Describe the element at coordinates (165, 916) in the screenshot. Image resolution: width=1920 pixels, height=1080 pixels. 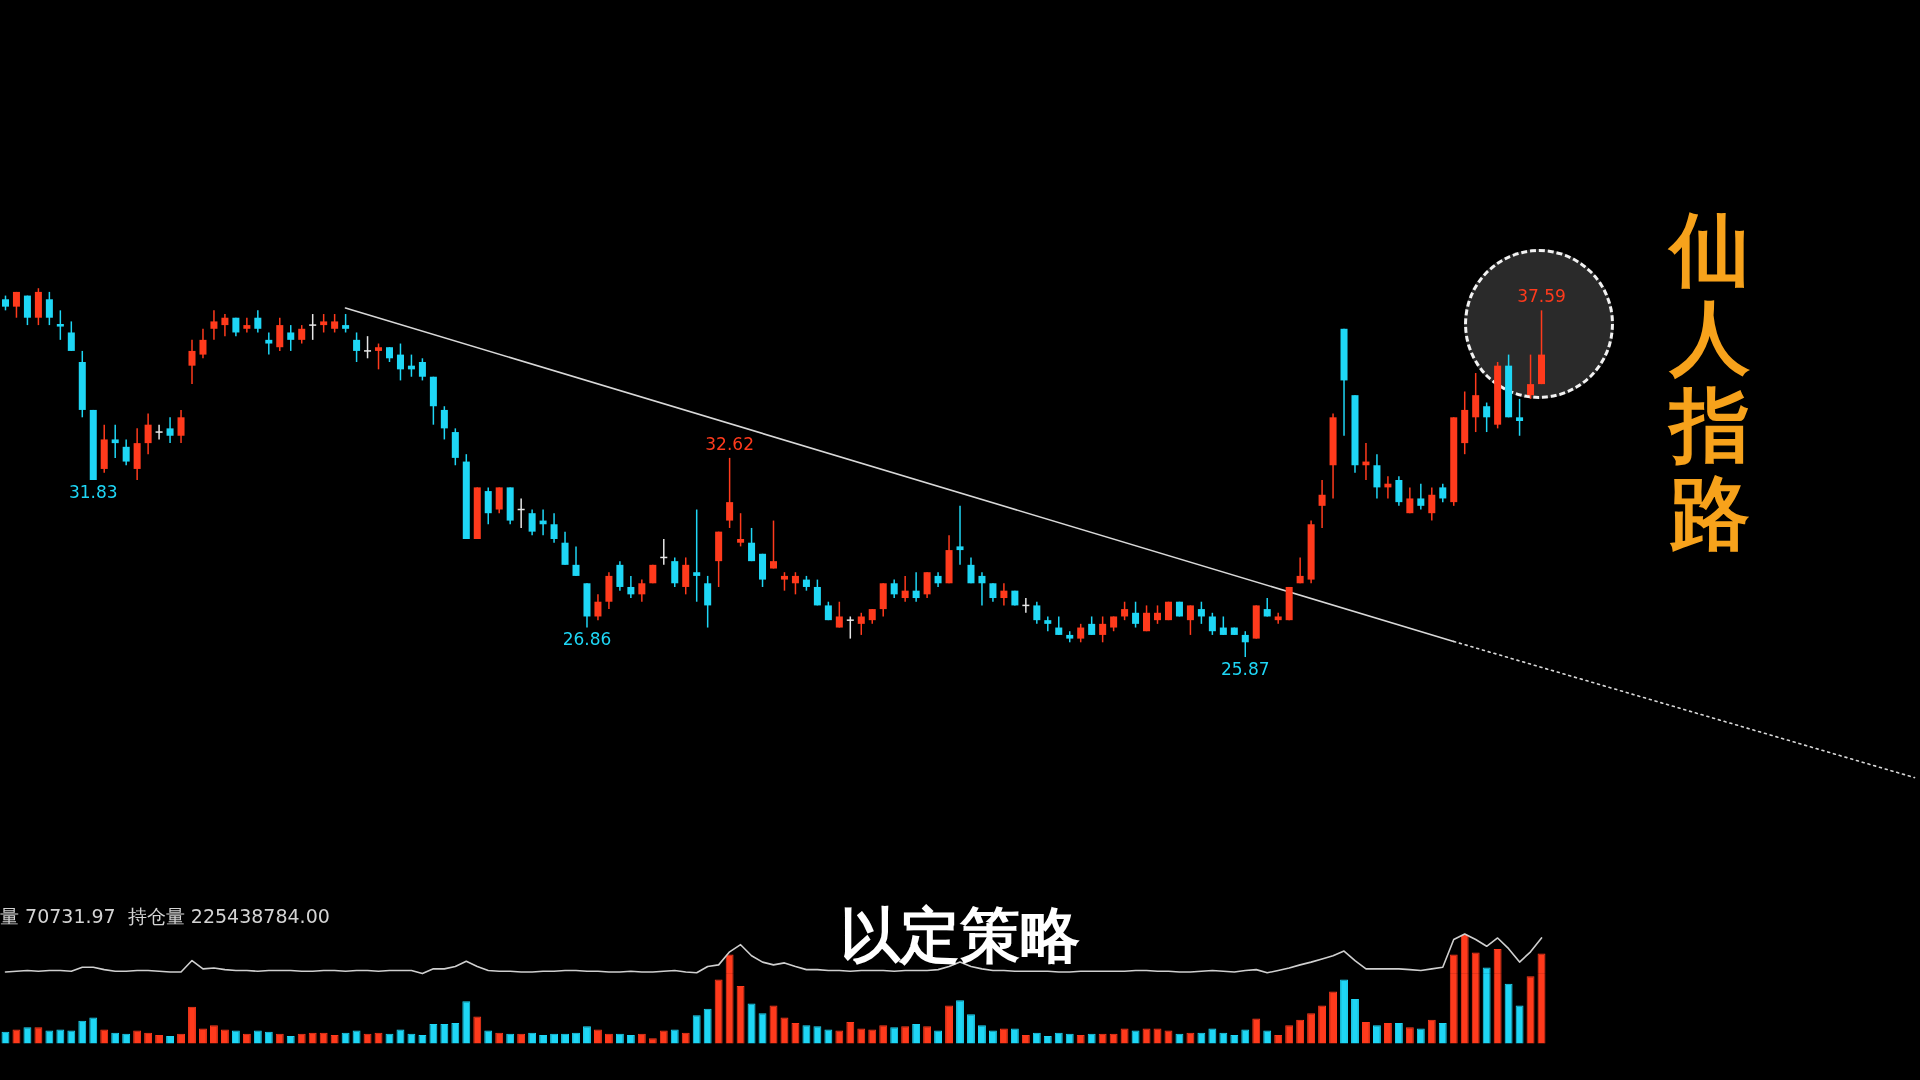
I see `chart-title: 量 70731.97 持仓量 225438784.00` at that location.